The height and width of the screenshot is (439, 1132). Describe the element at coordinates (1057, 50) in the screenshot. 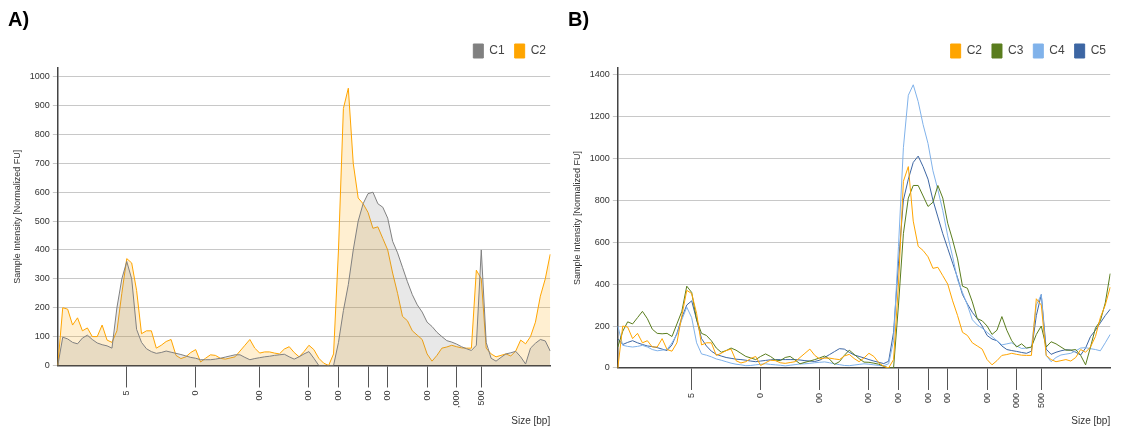

I see `legend-label: C4` at that location.